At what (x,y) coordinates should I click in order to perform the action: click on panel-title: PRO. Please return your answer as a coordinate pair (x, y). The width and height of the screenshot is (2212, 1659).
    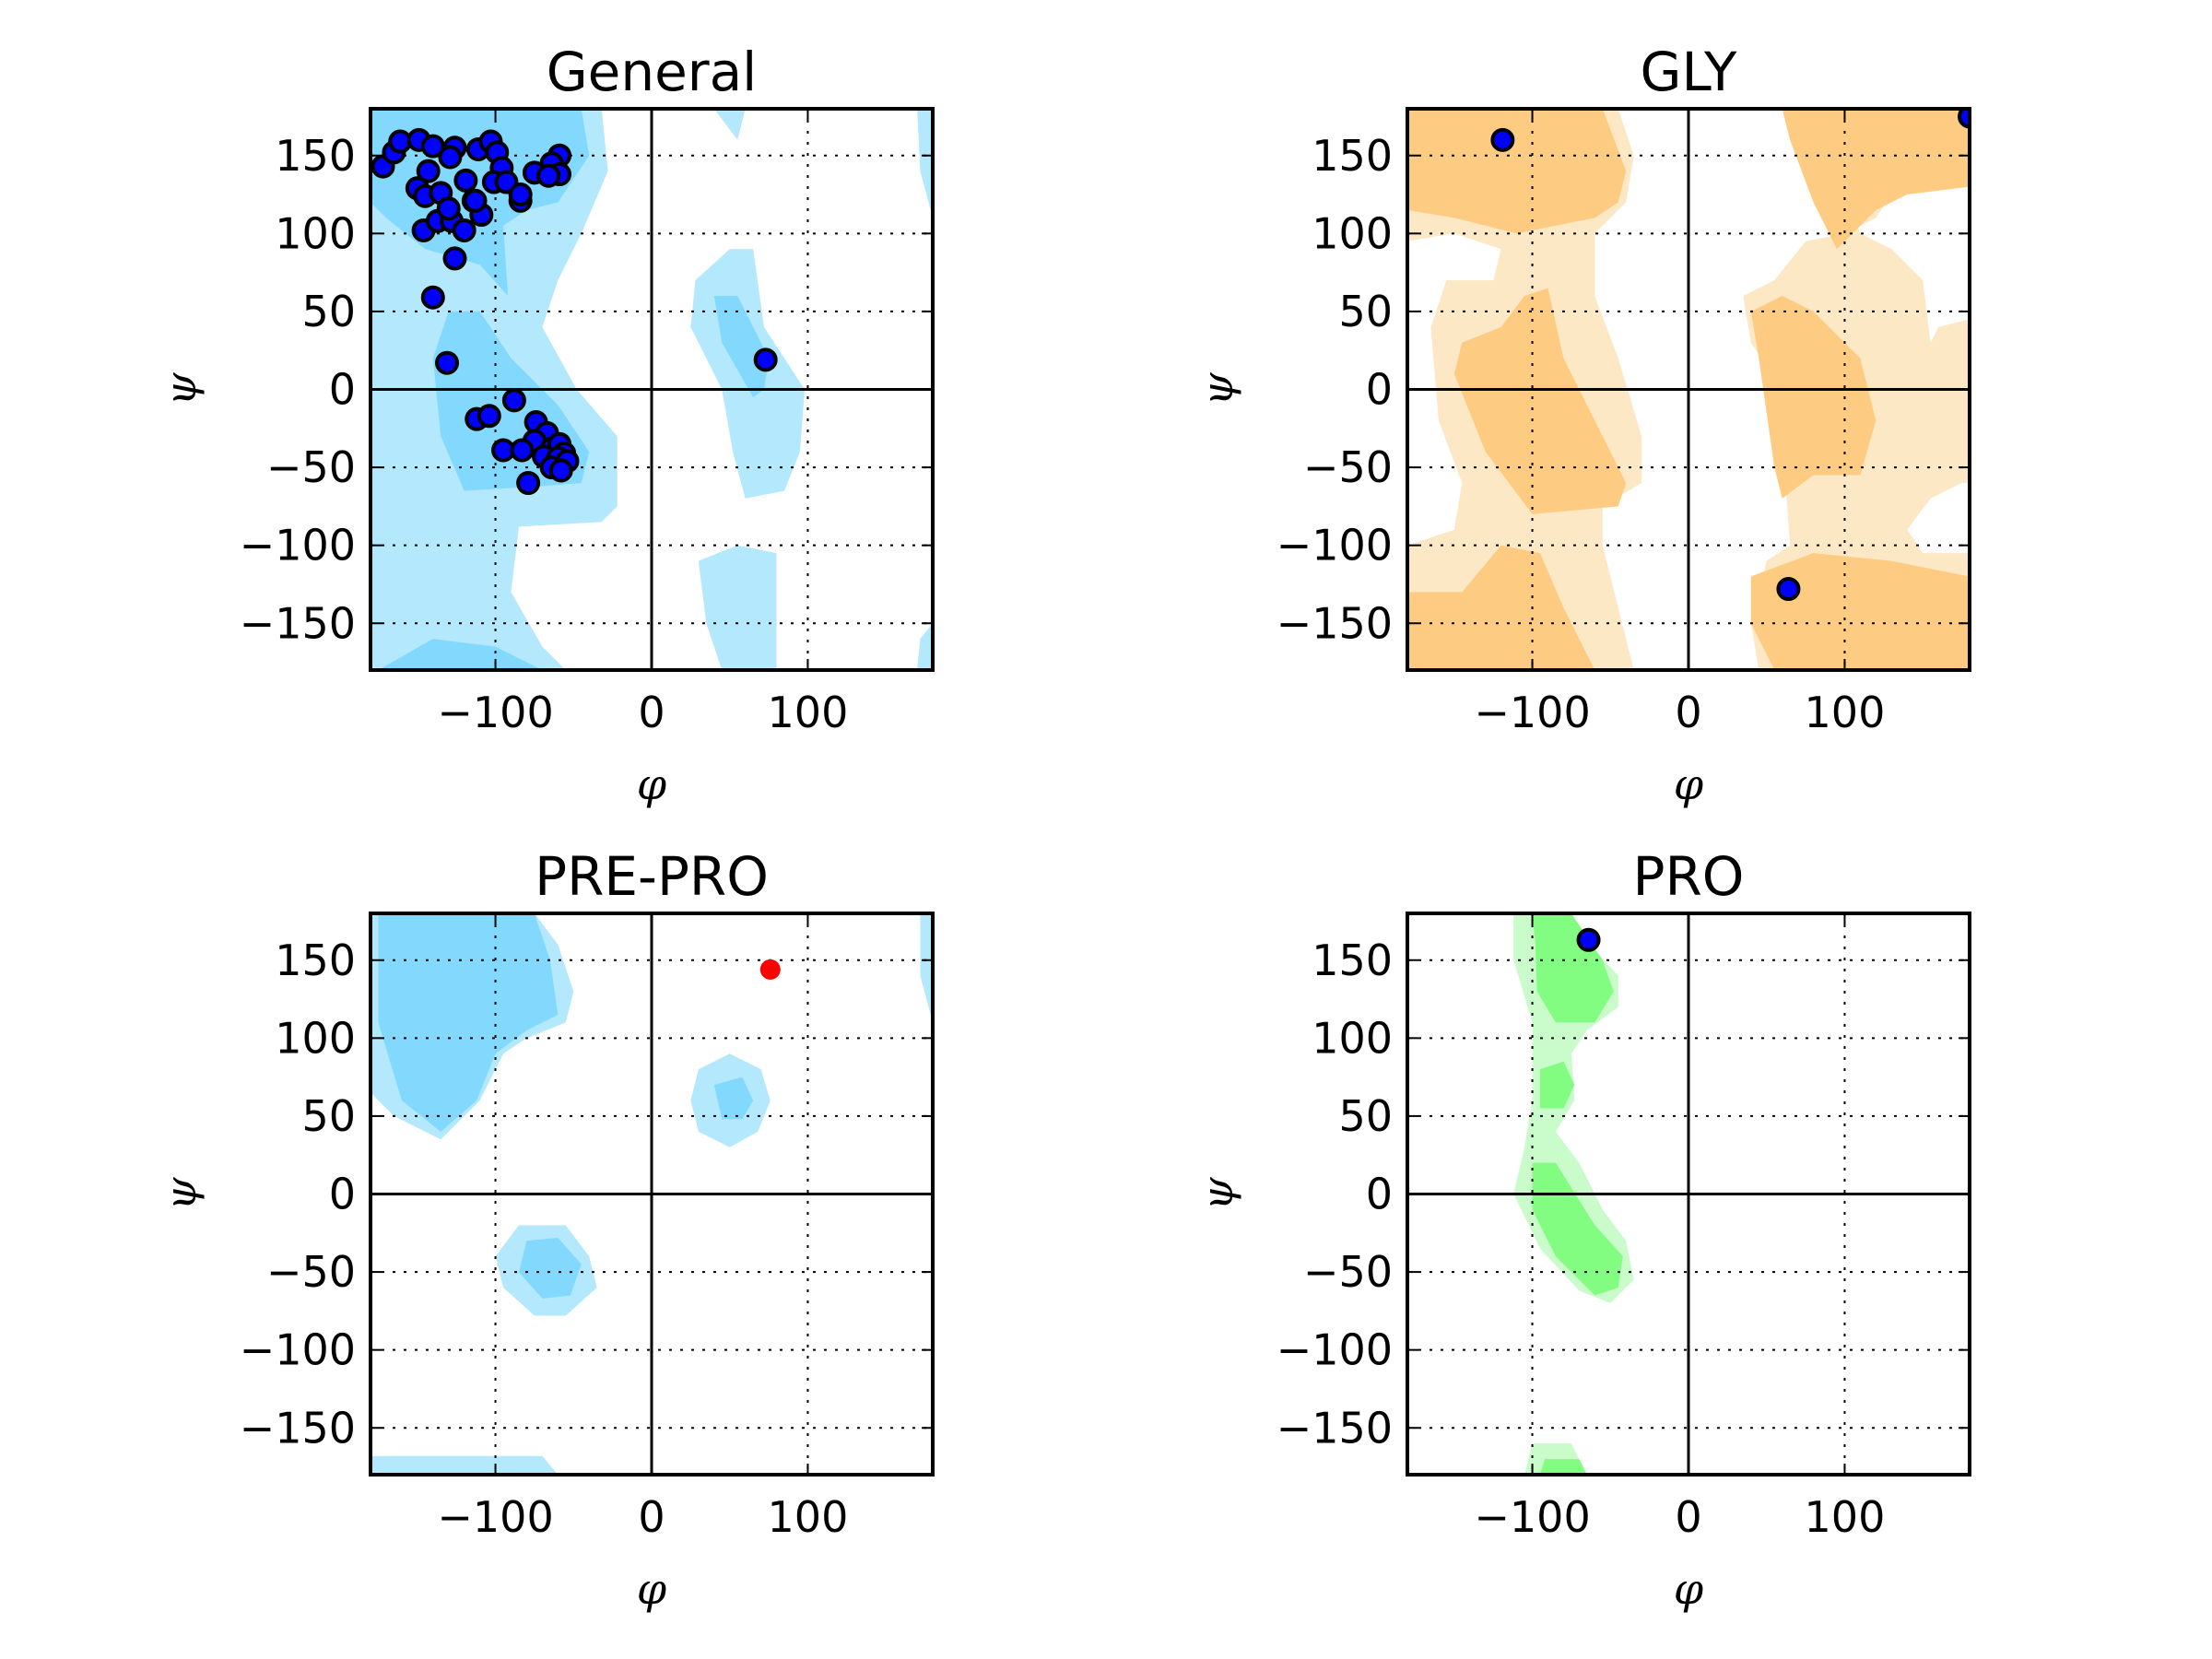
    Looking at the image, I should click on (1689, 876).